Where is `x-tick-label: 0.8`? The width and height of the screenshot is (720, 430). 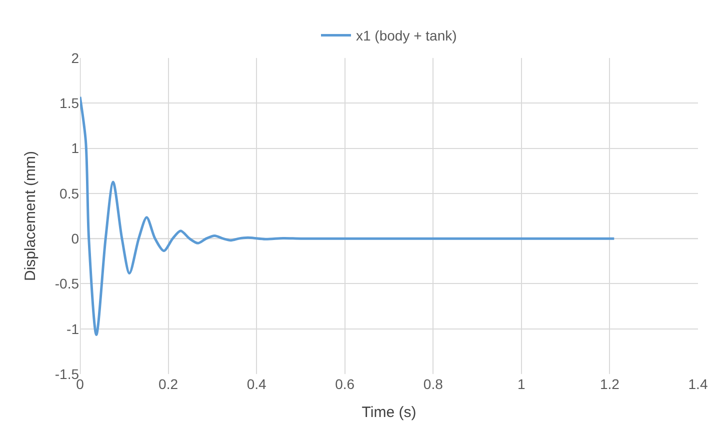
x-tick-label: 0.8 is located at coordinates (433, 384).